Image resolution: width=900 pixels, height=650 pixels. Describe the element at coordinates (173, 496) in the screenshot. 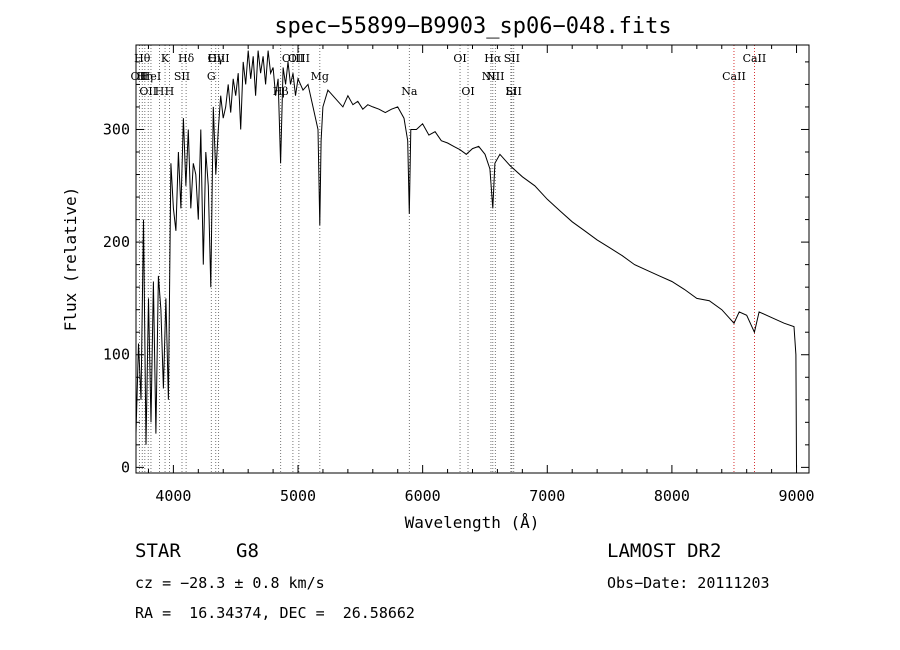

I see `x-tick-label: 4000` at that location.